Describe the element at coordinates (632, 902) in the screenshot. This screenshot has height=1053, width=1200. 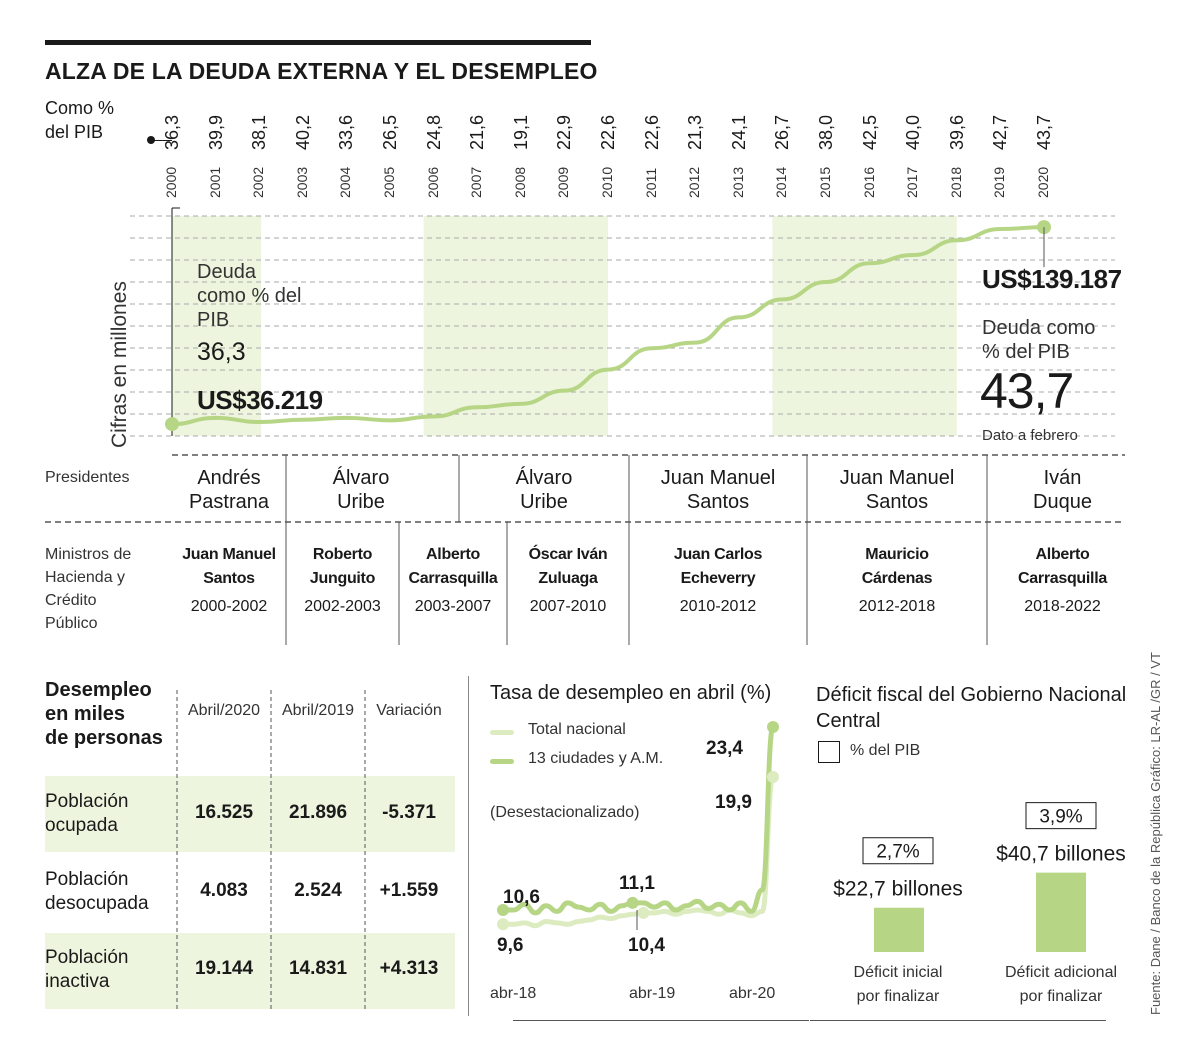
I see `rate-dot-city-mid` at that location.